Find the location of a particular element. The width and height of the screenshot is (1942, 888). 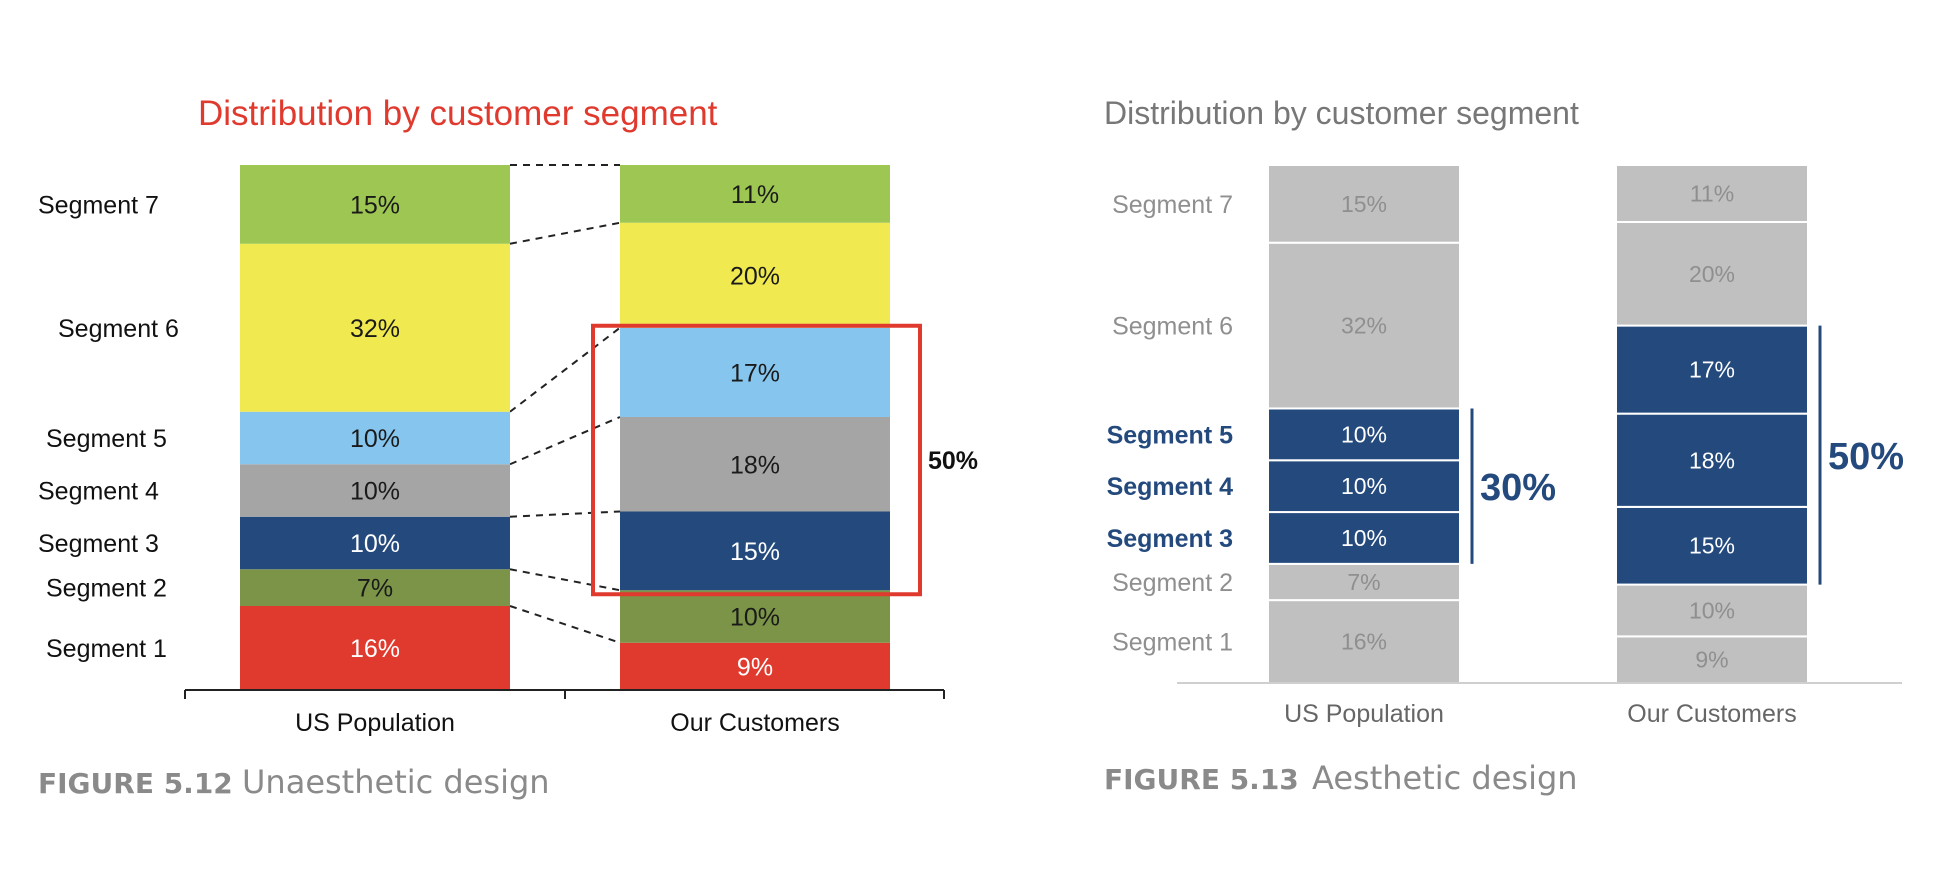

bracket-total-label: 30% is located at coordinates (1518, 488).